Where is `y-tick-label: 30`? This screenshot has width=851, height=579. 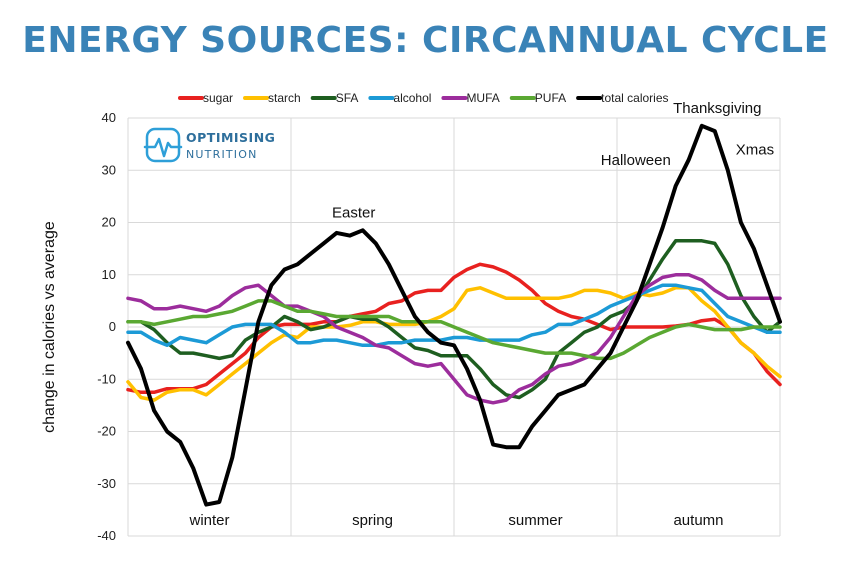
y-tick-label: 30 is located at coordinates (109, 169).